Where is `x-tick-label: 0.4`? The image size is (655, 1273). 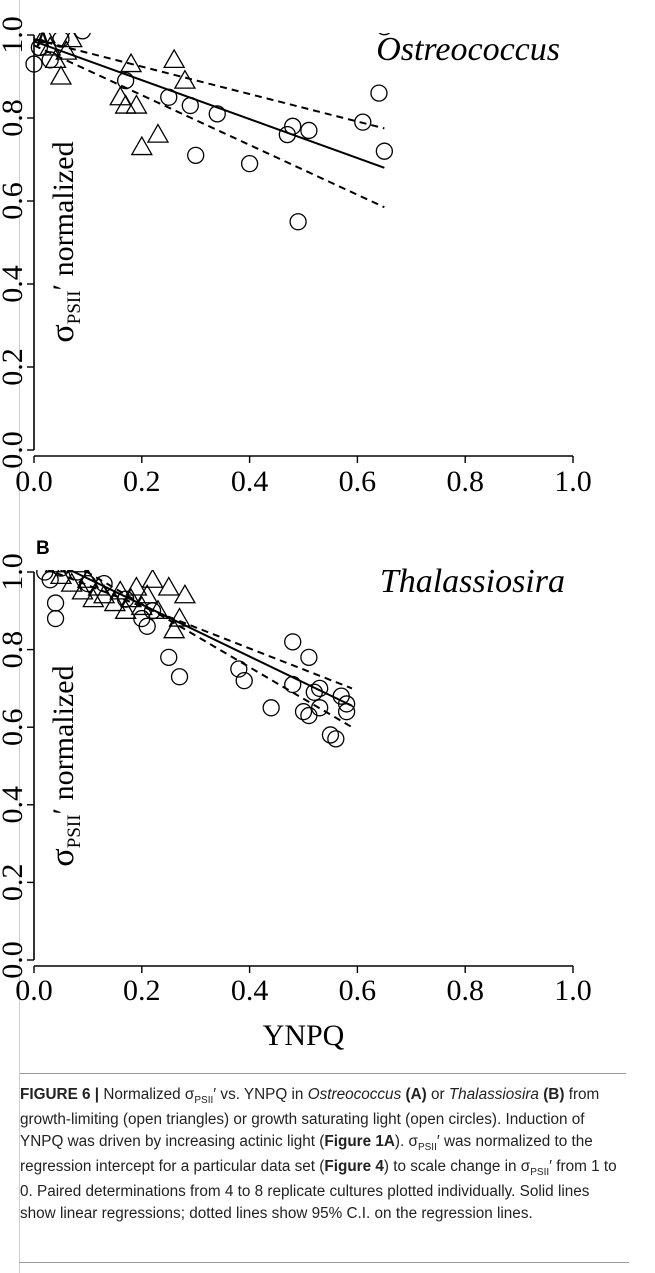 x-tick-label: 0.4 is located at coordinates (250, 990).